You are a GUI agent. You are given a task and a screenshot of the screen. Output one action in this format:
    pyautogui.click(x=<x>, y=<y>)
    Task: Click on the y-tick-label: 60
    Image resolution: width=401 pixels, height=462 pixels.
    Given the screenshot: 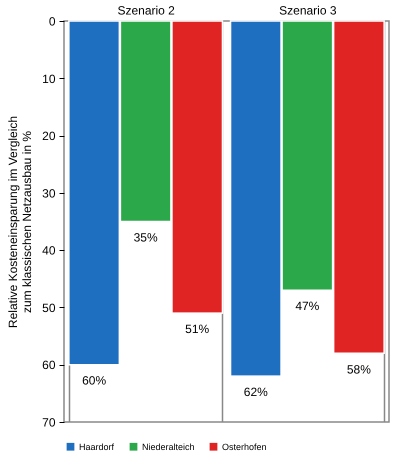 What is the action you would take?
    pyautogui.click(x=49, y=365)
    